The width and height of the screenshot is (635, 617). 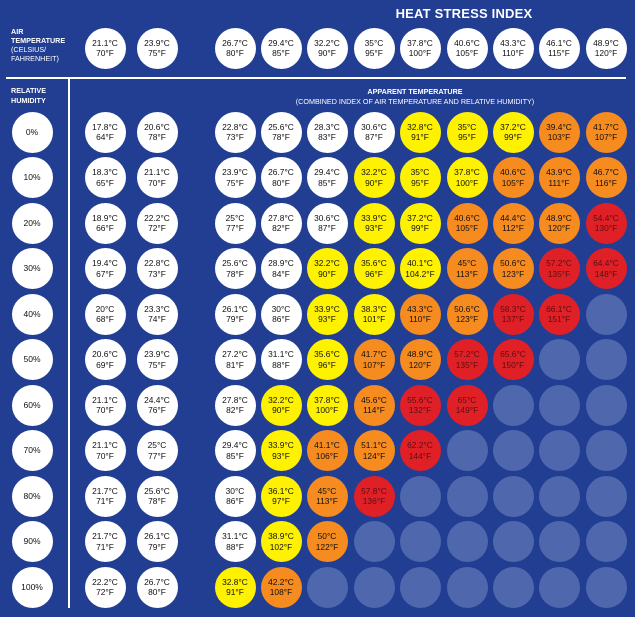 What do you see at coordinates (281, 364) in the screenshot?
I see `apparent-temp-fahrenheit: 88°F` at bounding box center [281, 364].